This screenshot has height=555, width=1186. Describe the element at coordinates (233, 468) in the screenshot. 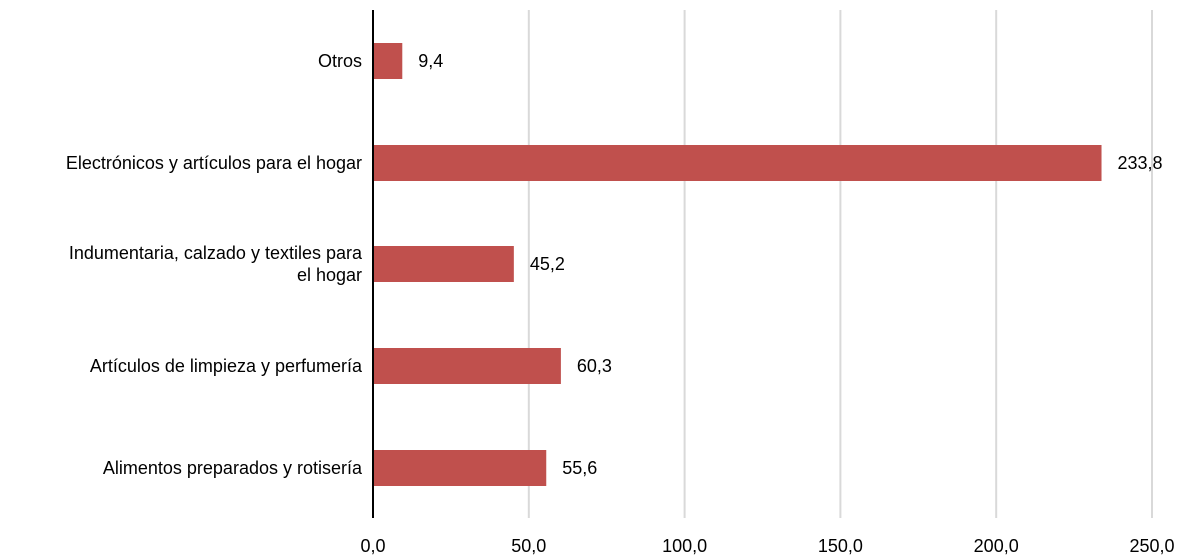

I see `category-label-4: Alimentos preparados y rotisería` at that location.